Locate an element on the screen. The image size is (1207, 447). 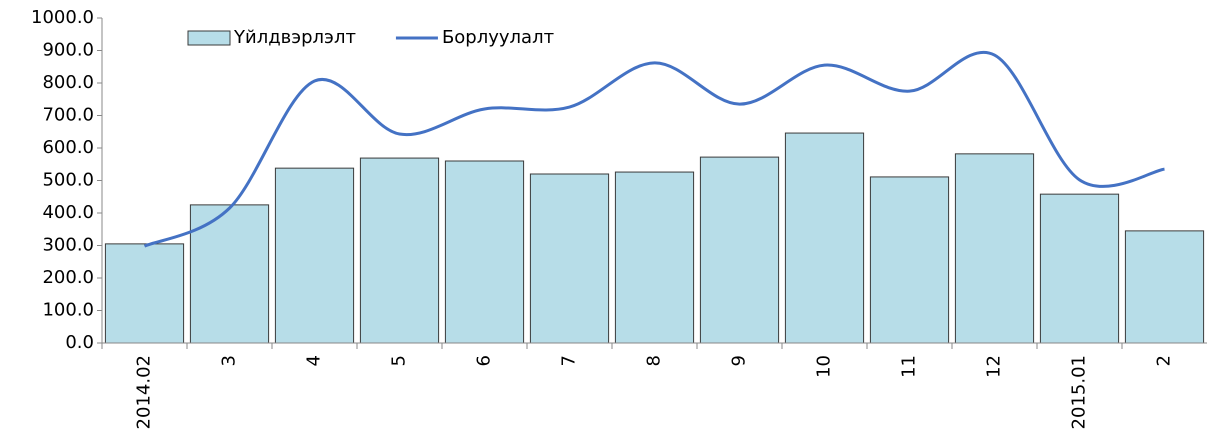
legend-label: Борлуулалт is located at coordinates (498, 37).